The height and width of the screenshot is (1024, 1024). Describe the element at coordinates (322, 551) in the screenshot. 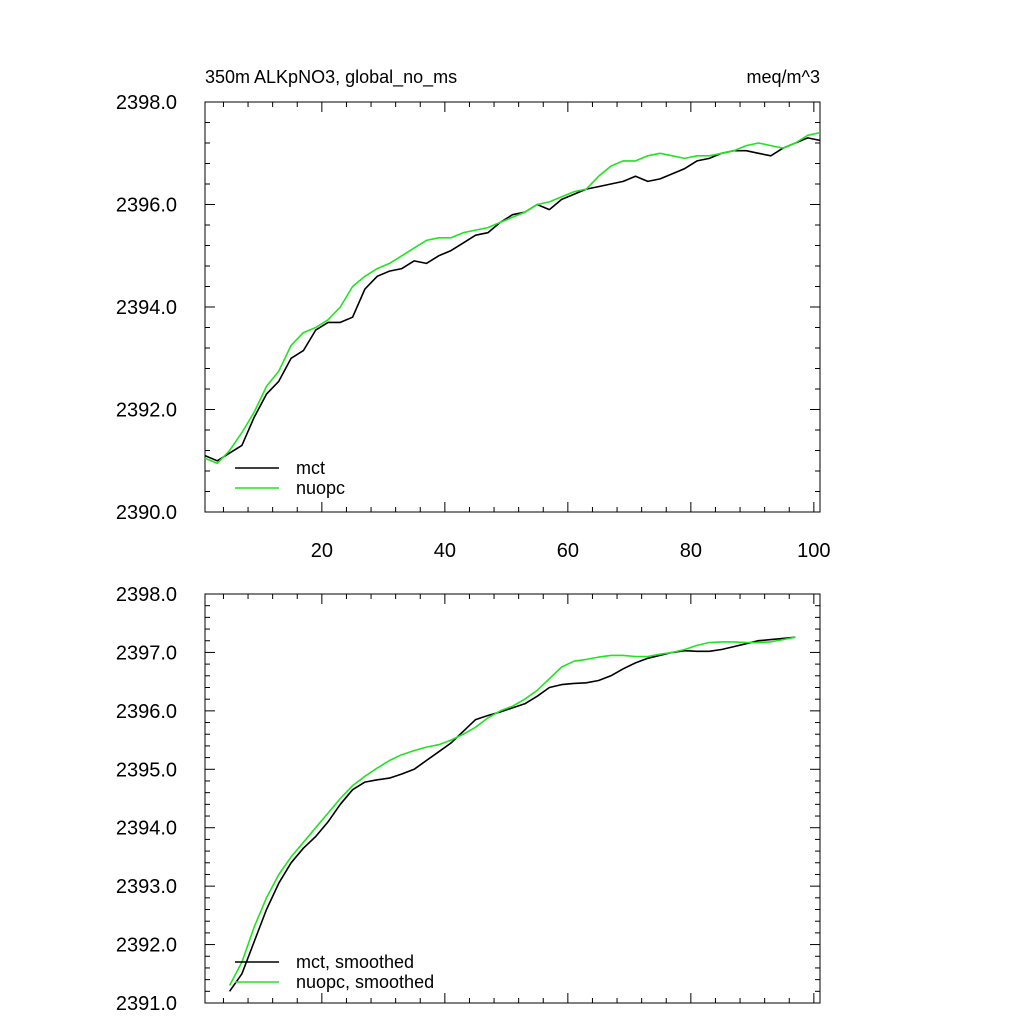

I see `x-tick-label: 20` at that location.